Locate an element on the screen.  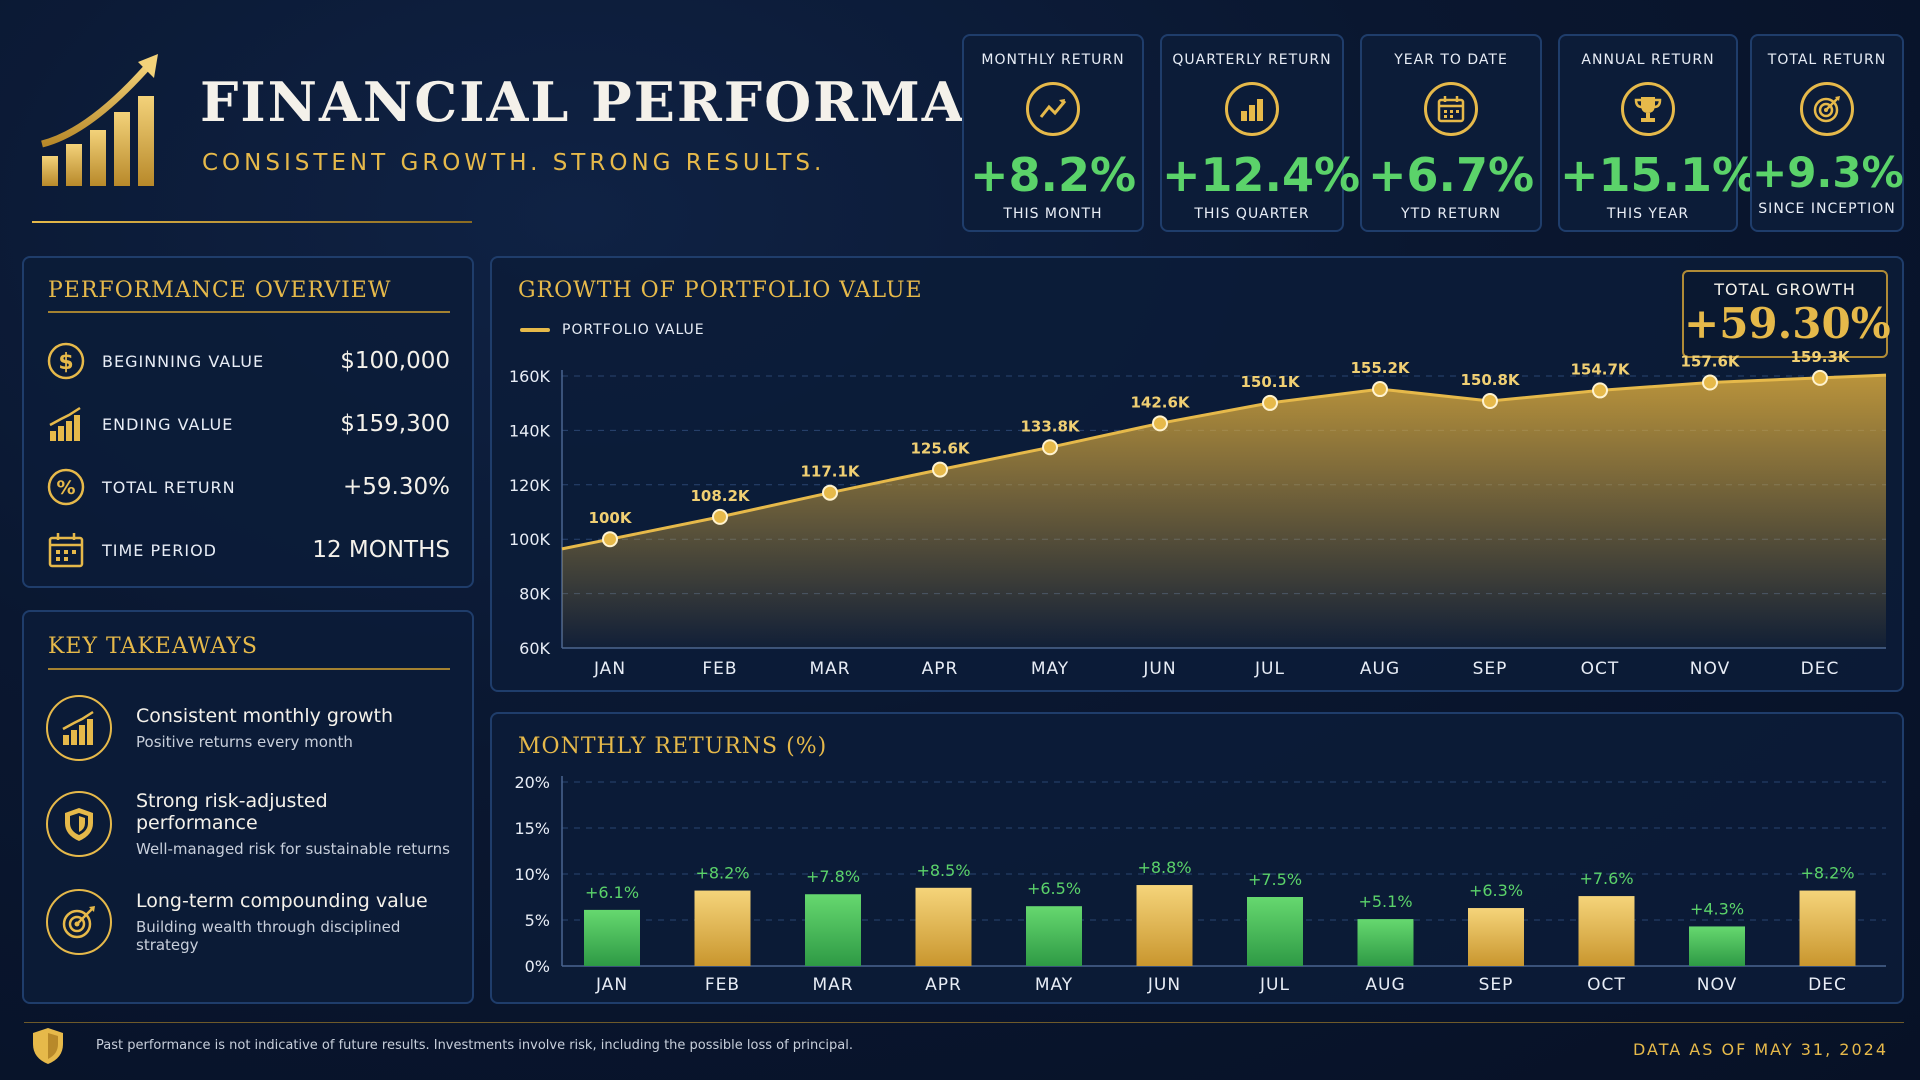
y-tick-label: 100K is located at coordinates (530, 539).